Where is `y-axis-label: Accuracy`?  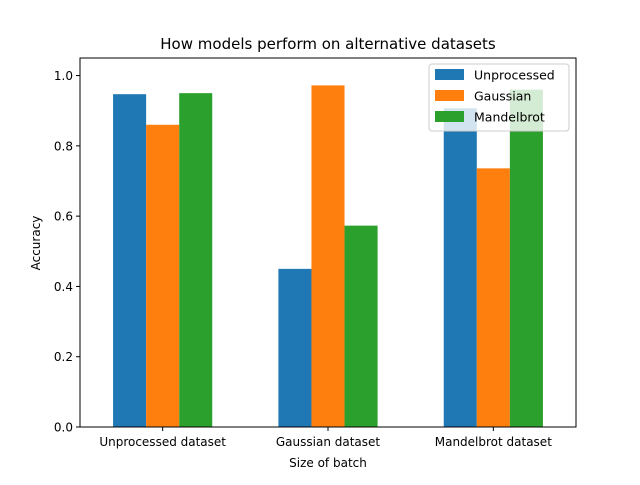
y-axis-label: Accuracy is located at coordinates (36, 243).